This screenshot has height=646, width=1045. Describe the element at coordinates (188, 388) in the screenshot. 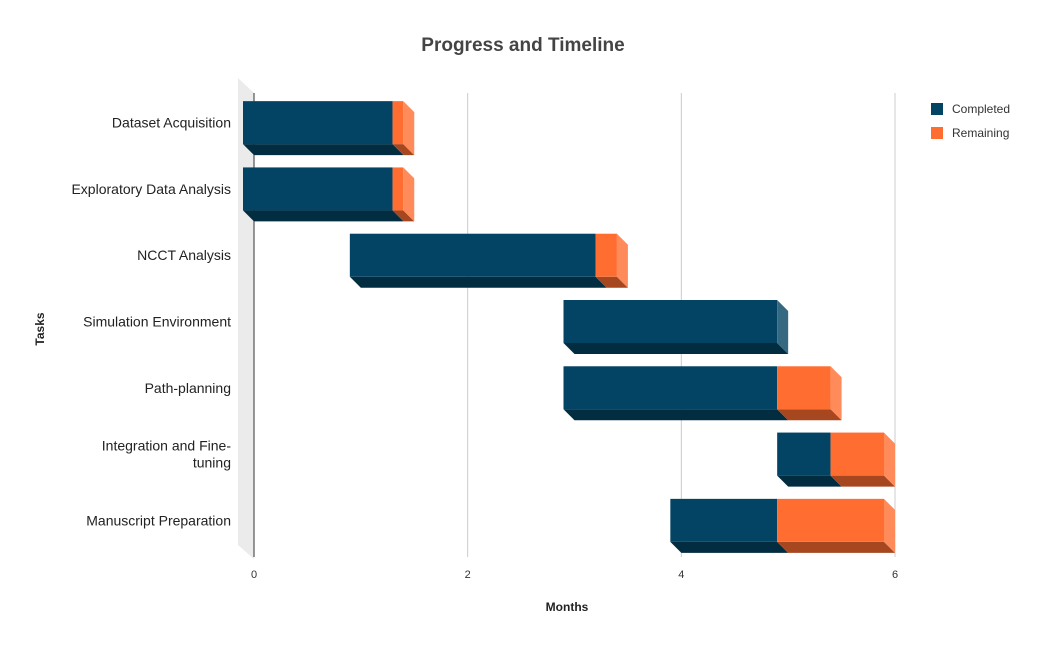

I see `category-label: Path-planning` at that location.